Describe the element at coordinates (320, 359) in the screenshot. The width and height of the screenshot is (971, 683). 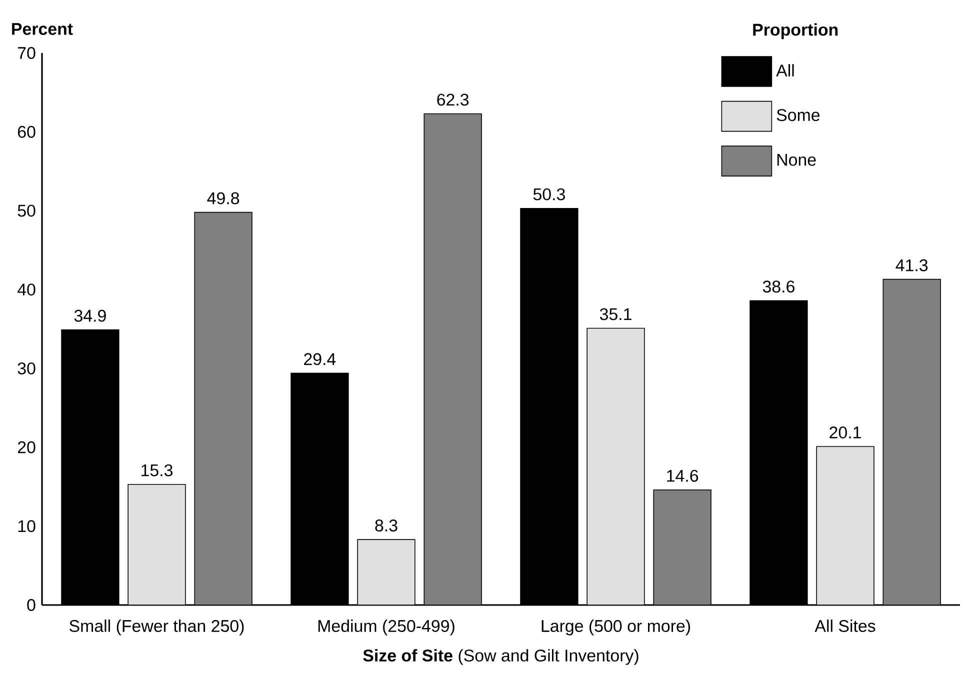
I see `data-label: 29.4` at that location.